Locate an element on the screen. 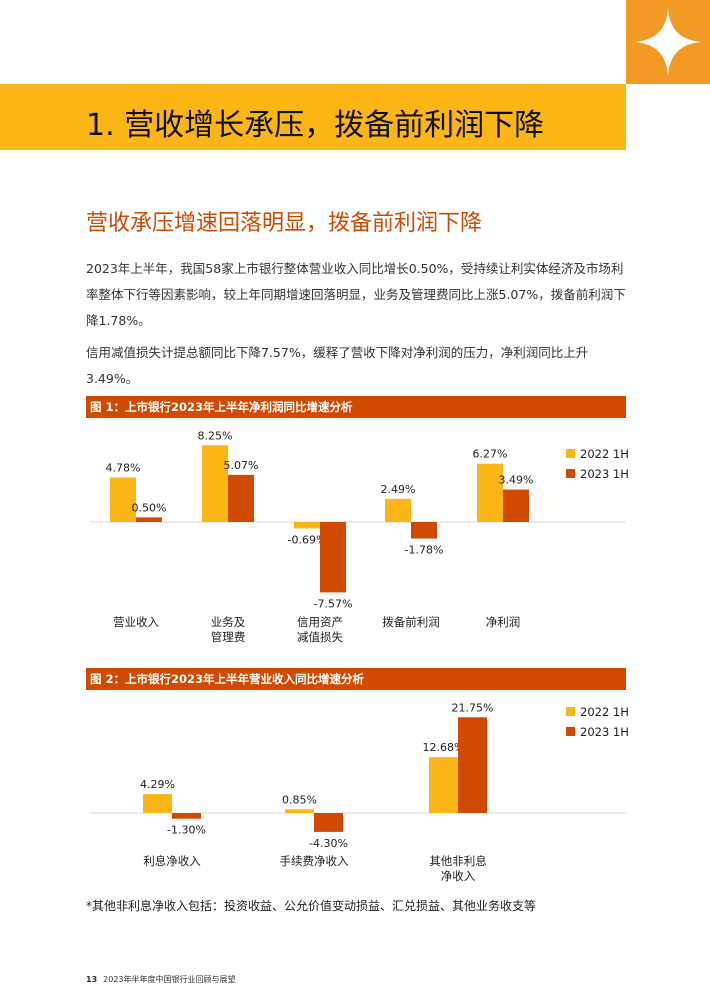 Image resolution: width=710 pixels, height=1004 pixels. section-title: 1. 营收增长承压，拨备前利润下降 is located at coordinates (315, 125).